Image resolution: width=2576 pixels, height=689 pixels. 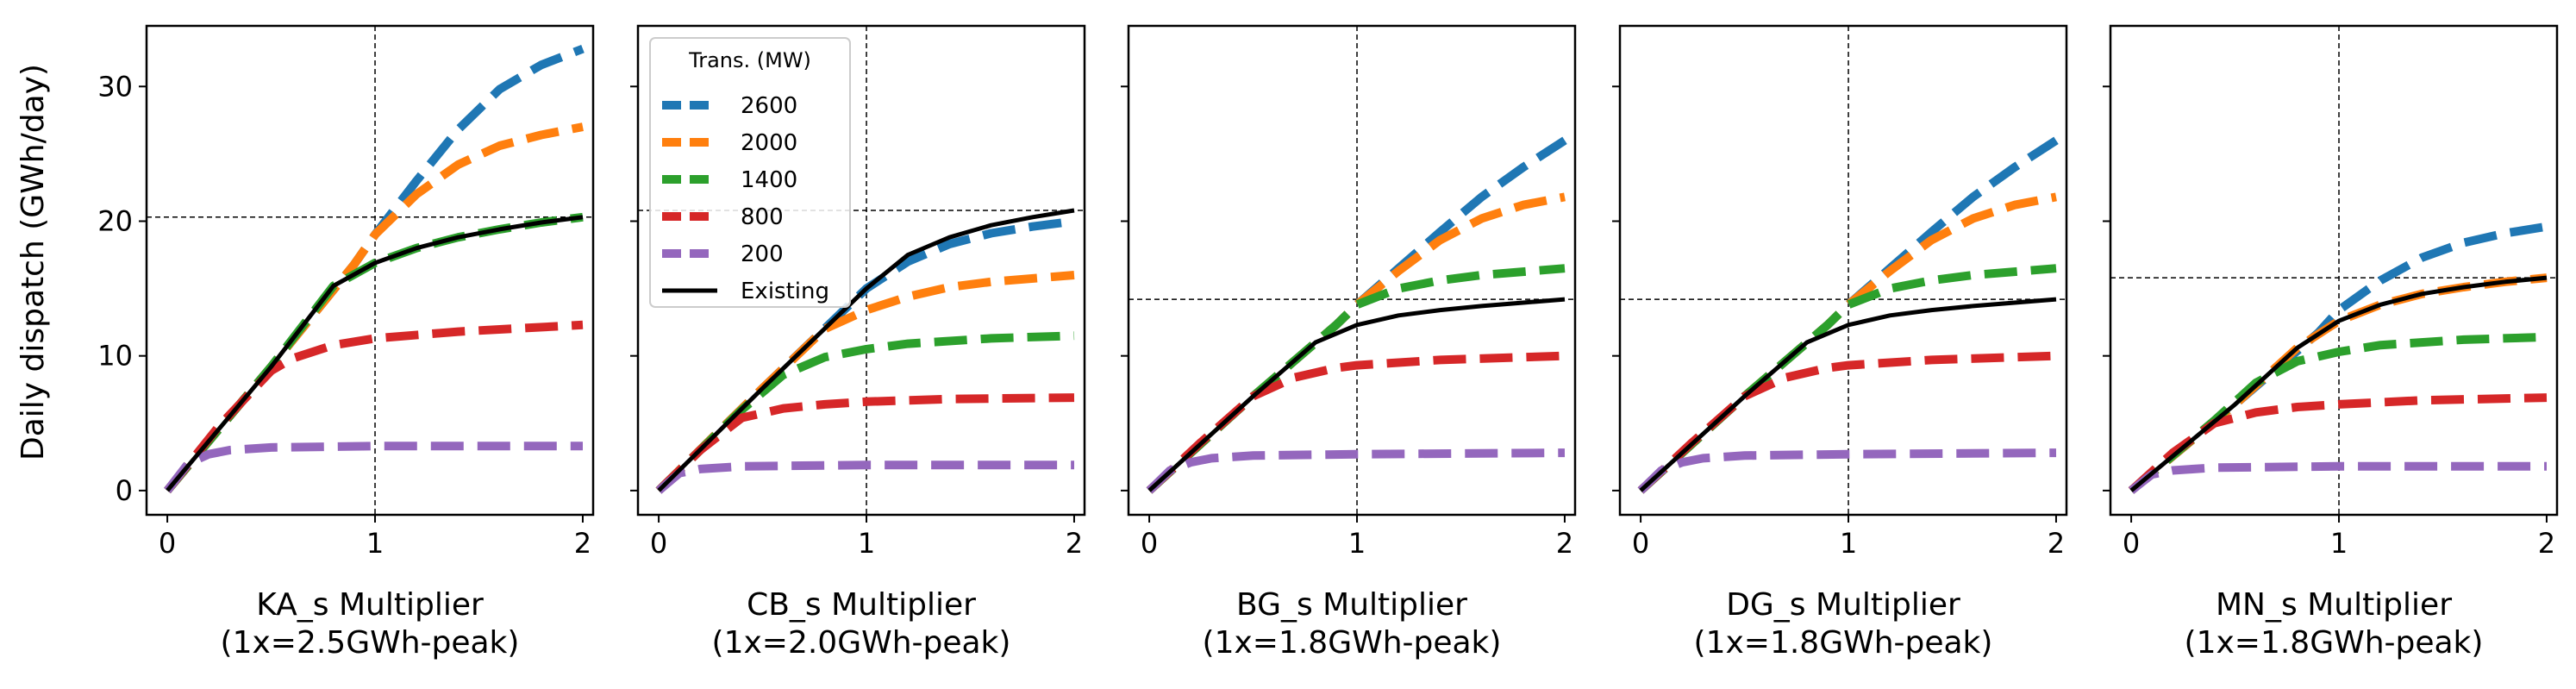 What do you see at coordinates (1843, 605) in the screenshot?
I see `x-axis-label: DG_s Multiplier` at bounding box center [1843, 605].